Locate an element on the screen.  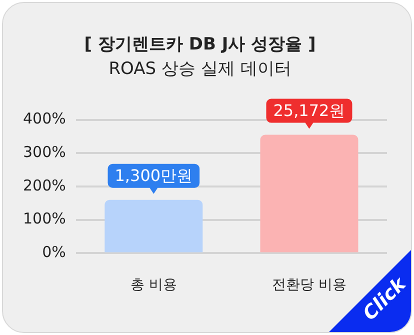
y-tick-label: 200% is located at coordinates (44, 185).